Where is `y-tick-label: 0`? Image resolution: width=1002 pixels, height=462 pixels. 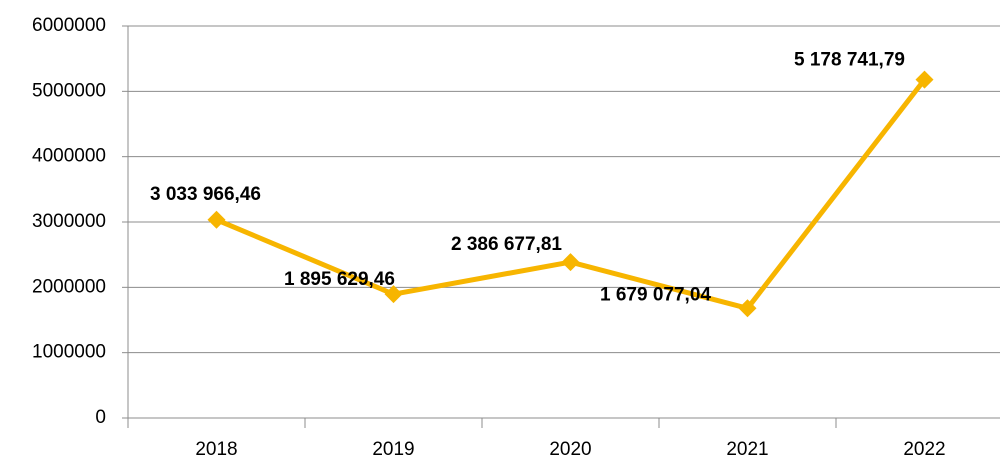 y-tick-label: 0 is located at coordinates (100, 417).